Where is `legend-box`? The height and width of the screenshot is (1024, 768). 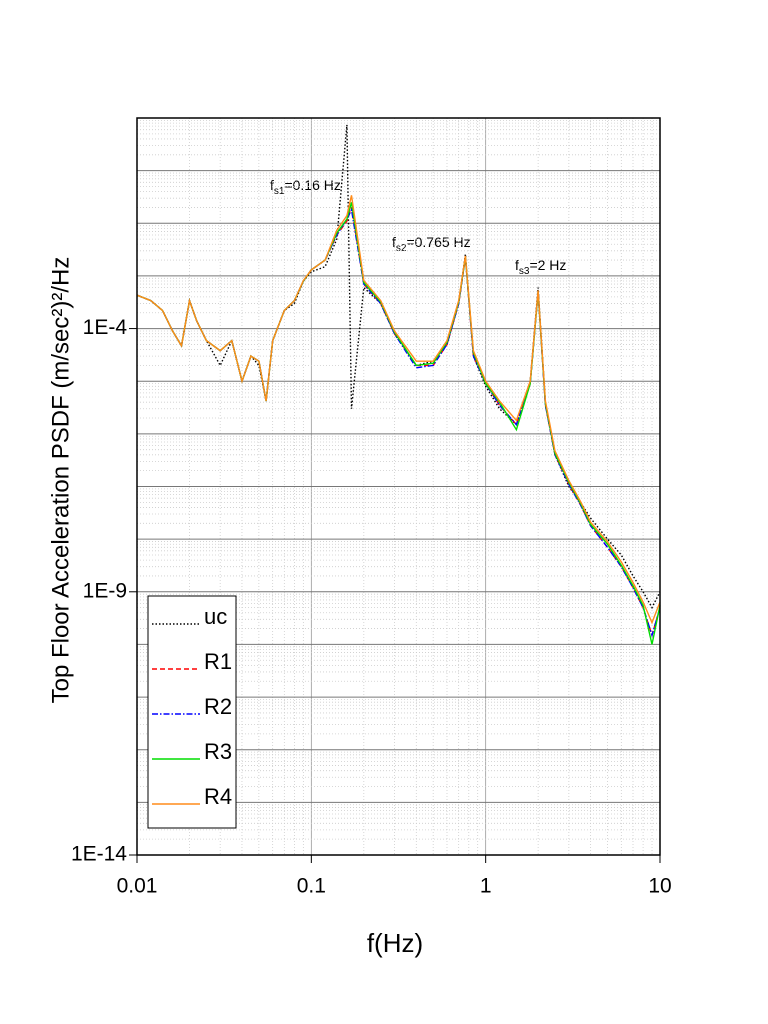 legend-box is located at coordinates (192, 712).